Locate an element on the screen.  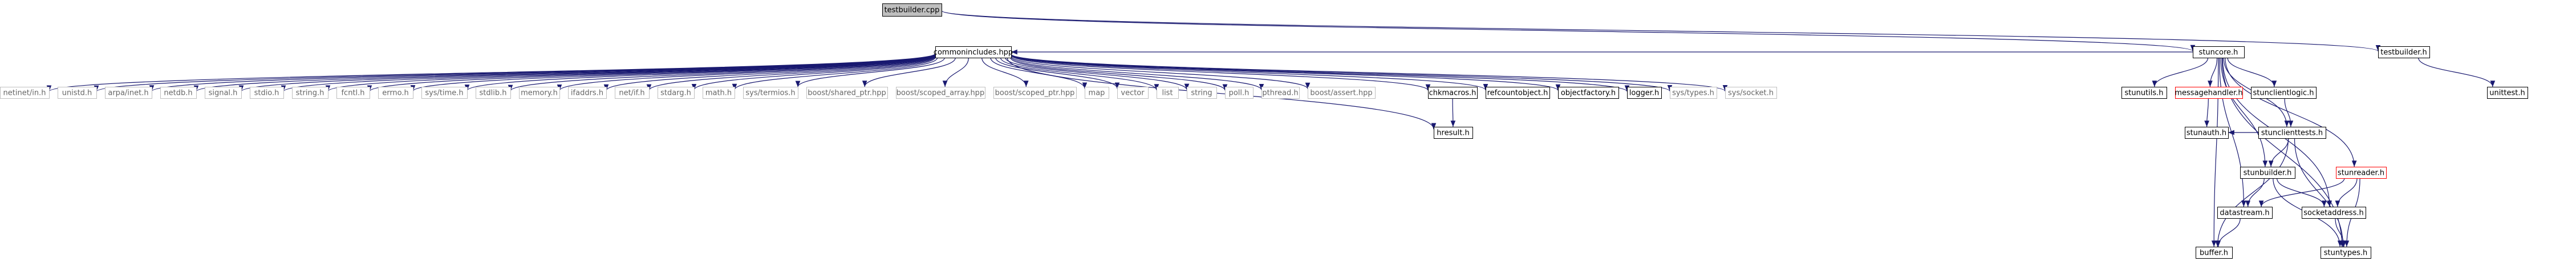
node-refcountobject-h: refcountobject.h is located at coordinates (1518, 93).